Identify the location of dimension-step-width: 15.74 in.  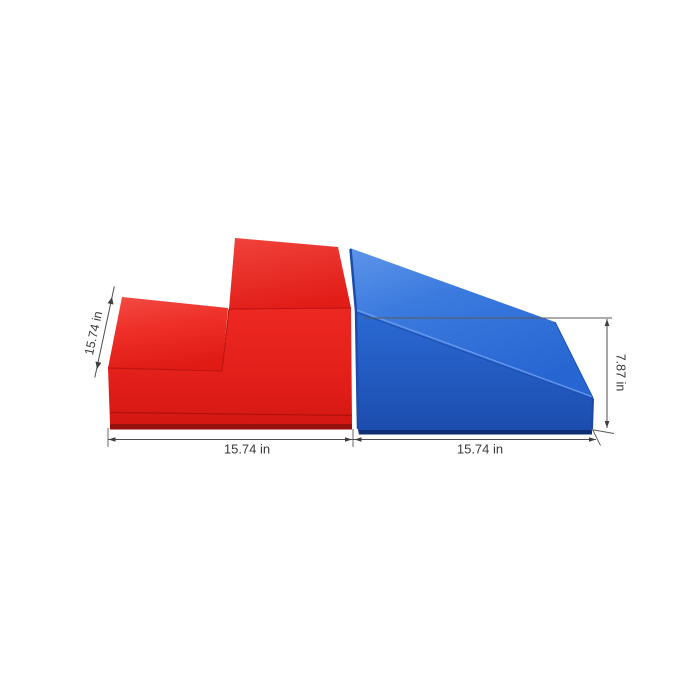
(230, 442).